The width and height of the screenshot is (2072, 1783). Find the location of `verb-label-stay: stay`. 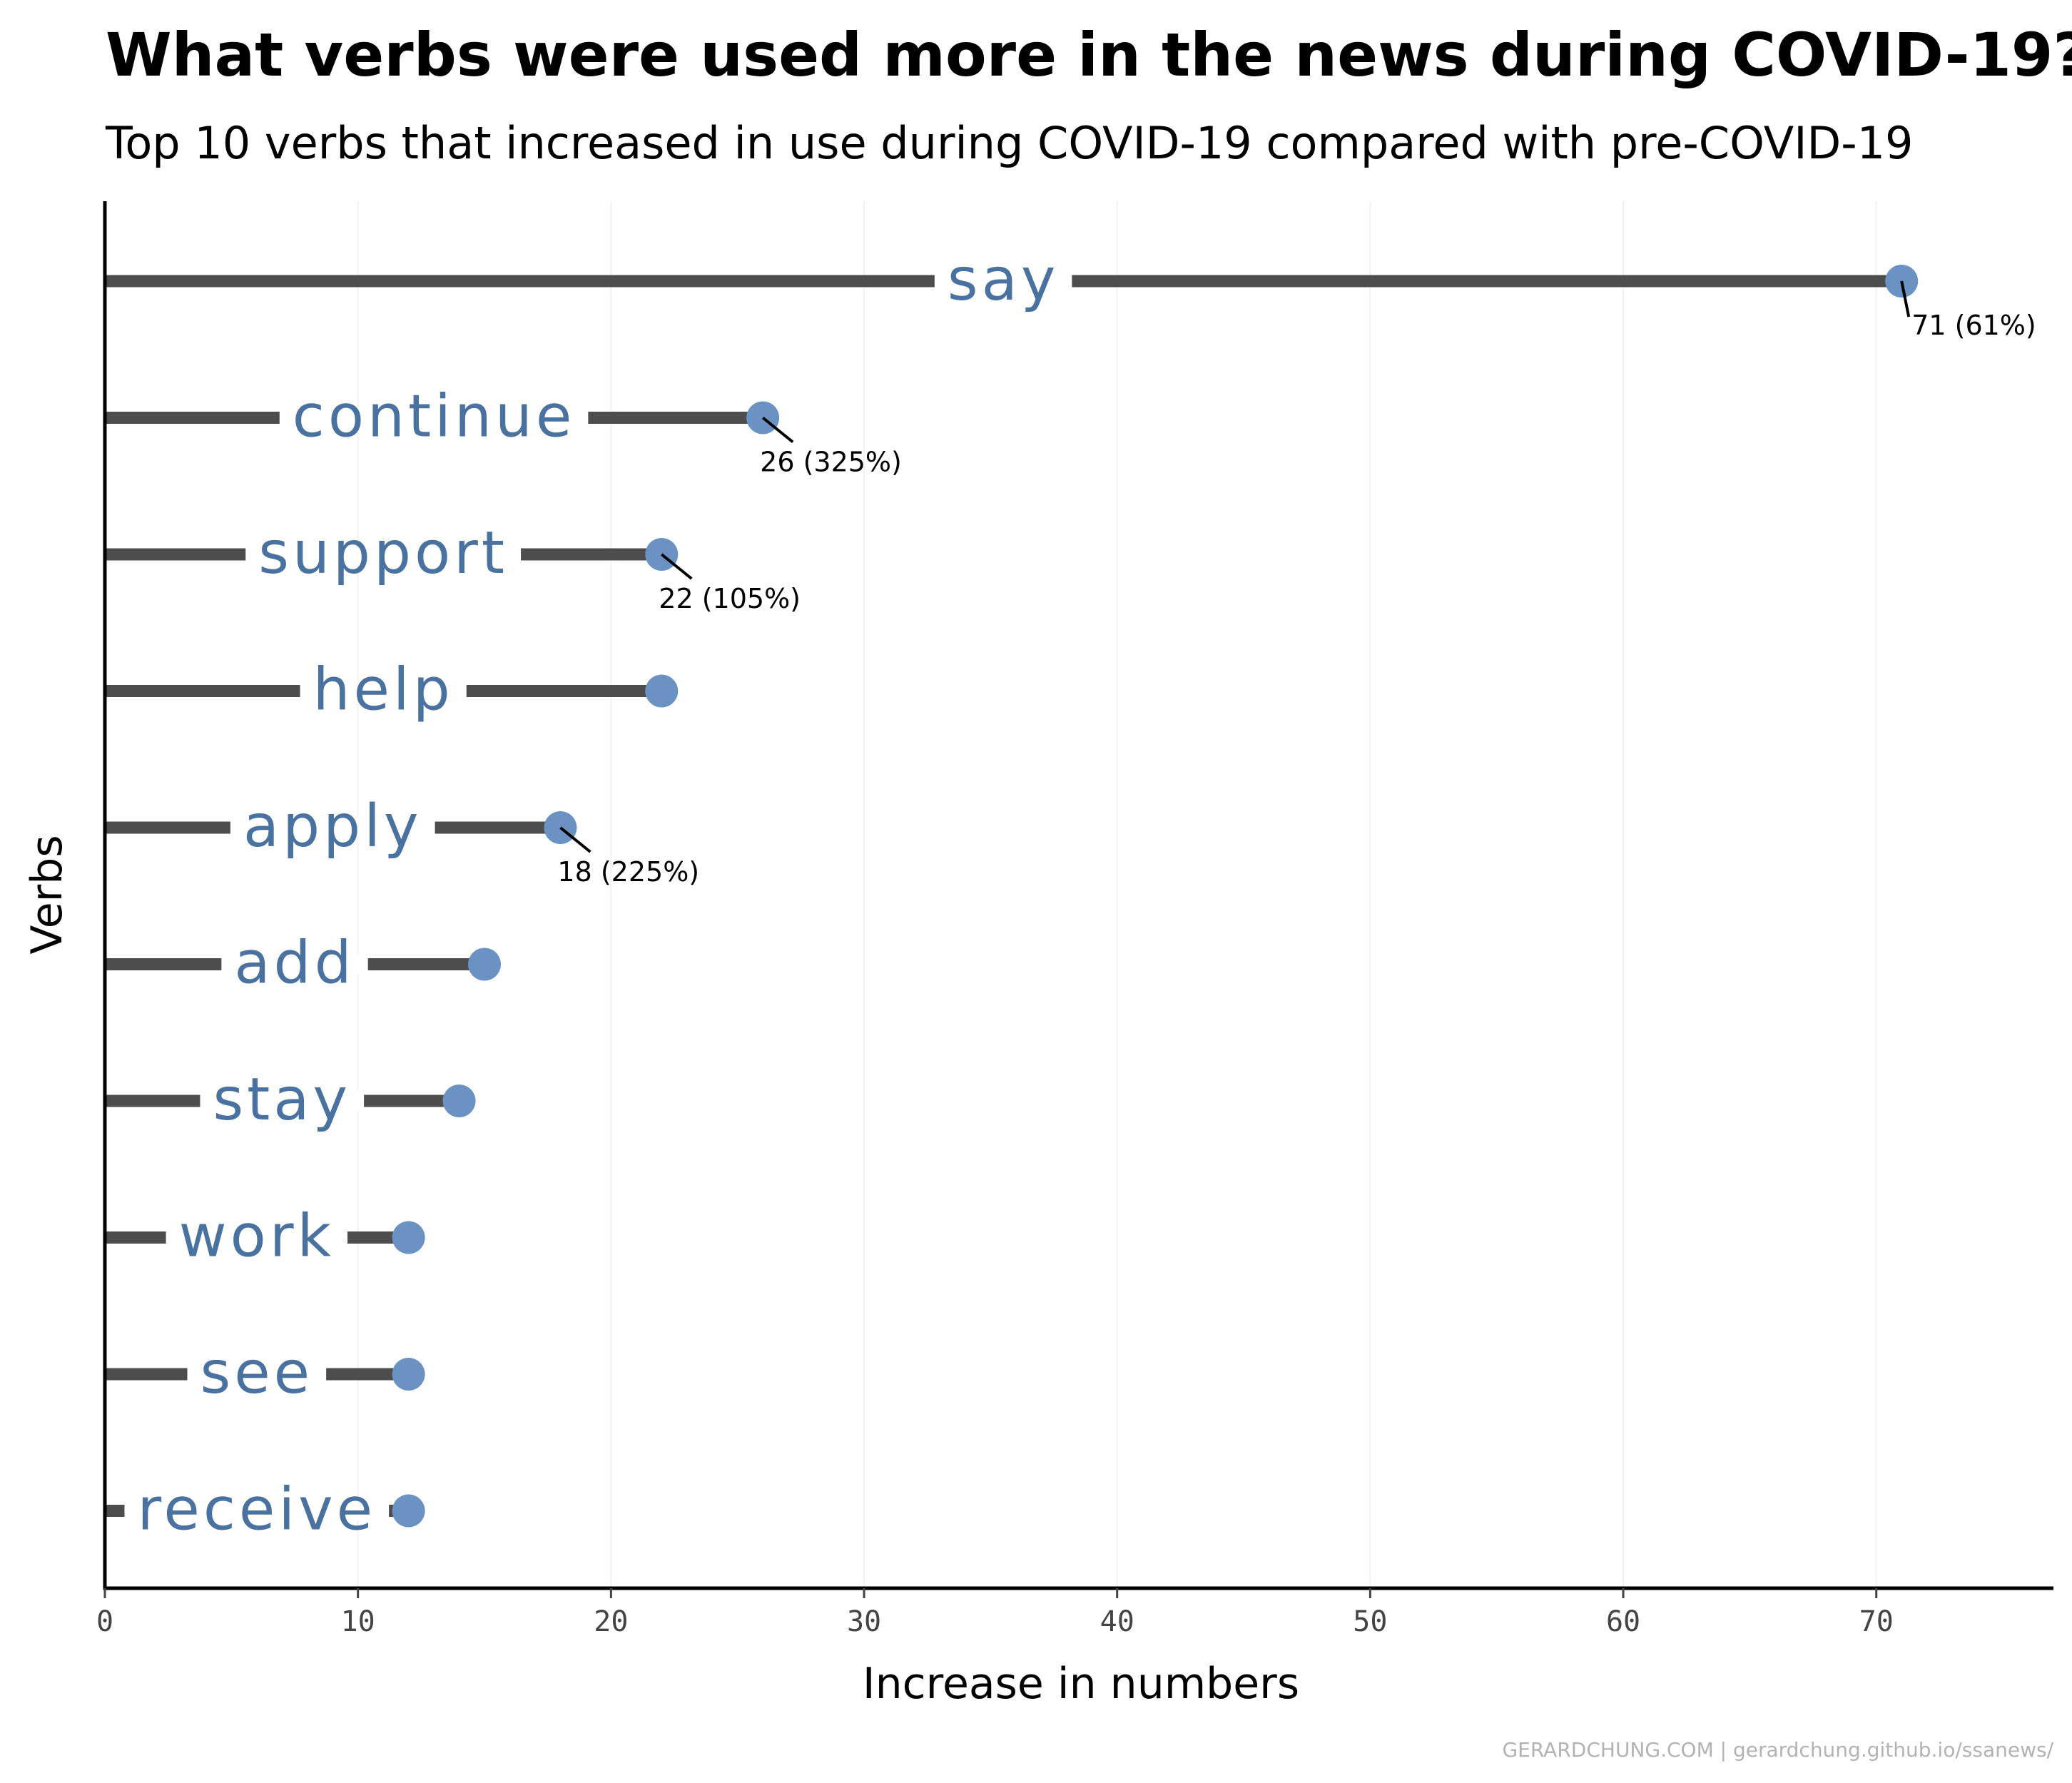

verb-label-stay: stay is located at coordinates (282, 1100).